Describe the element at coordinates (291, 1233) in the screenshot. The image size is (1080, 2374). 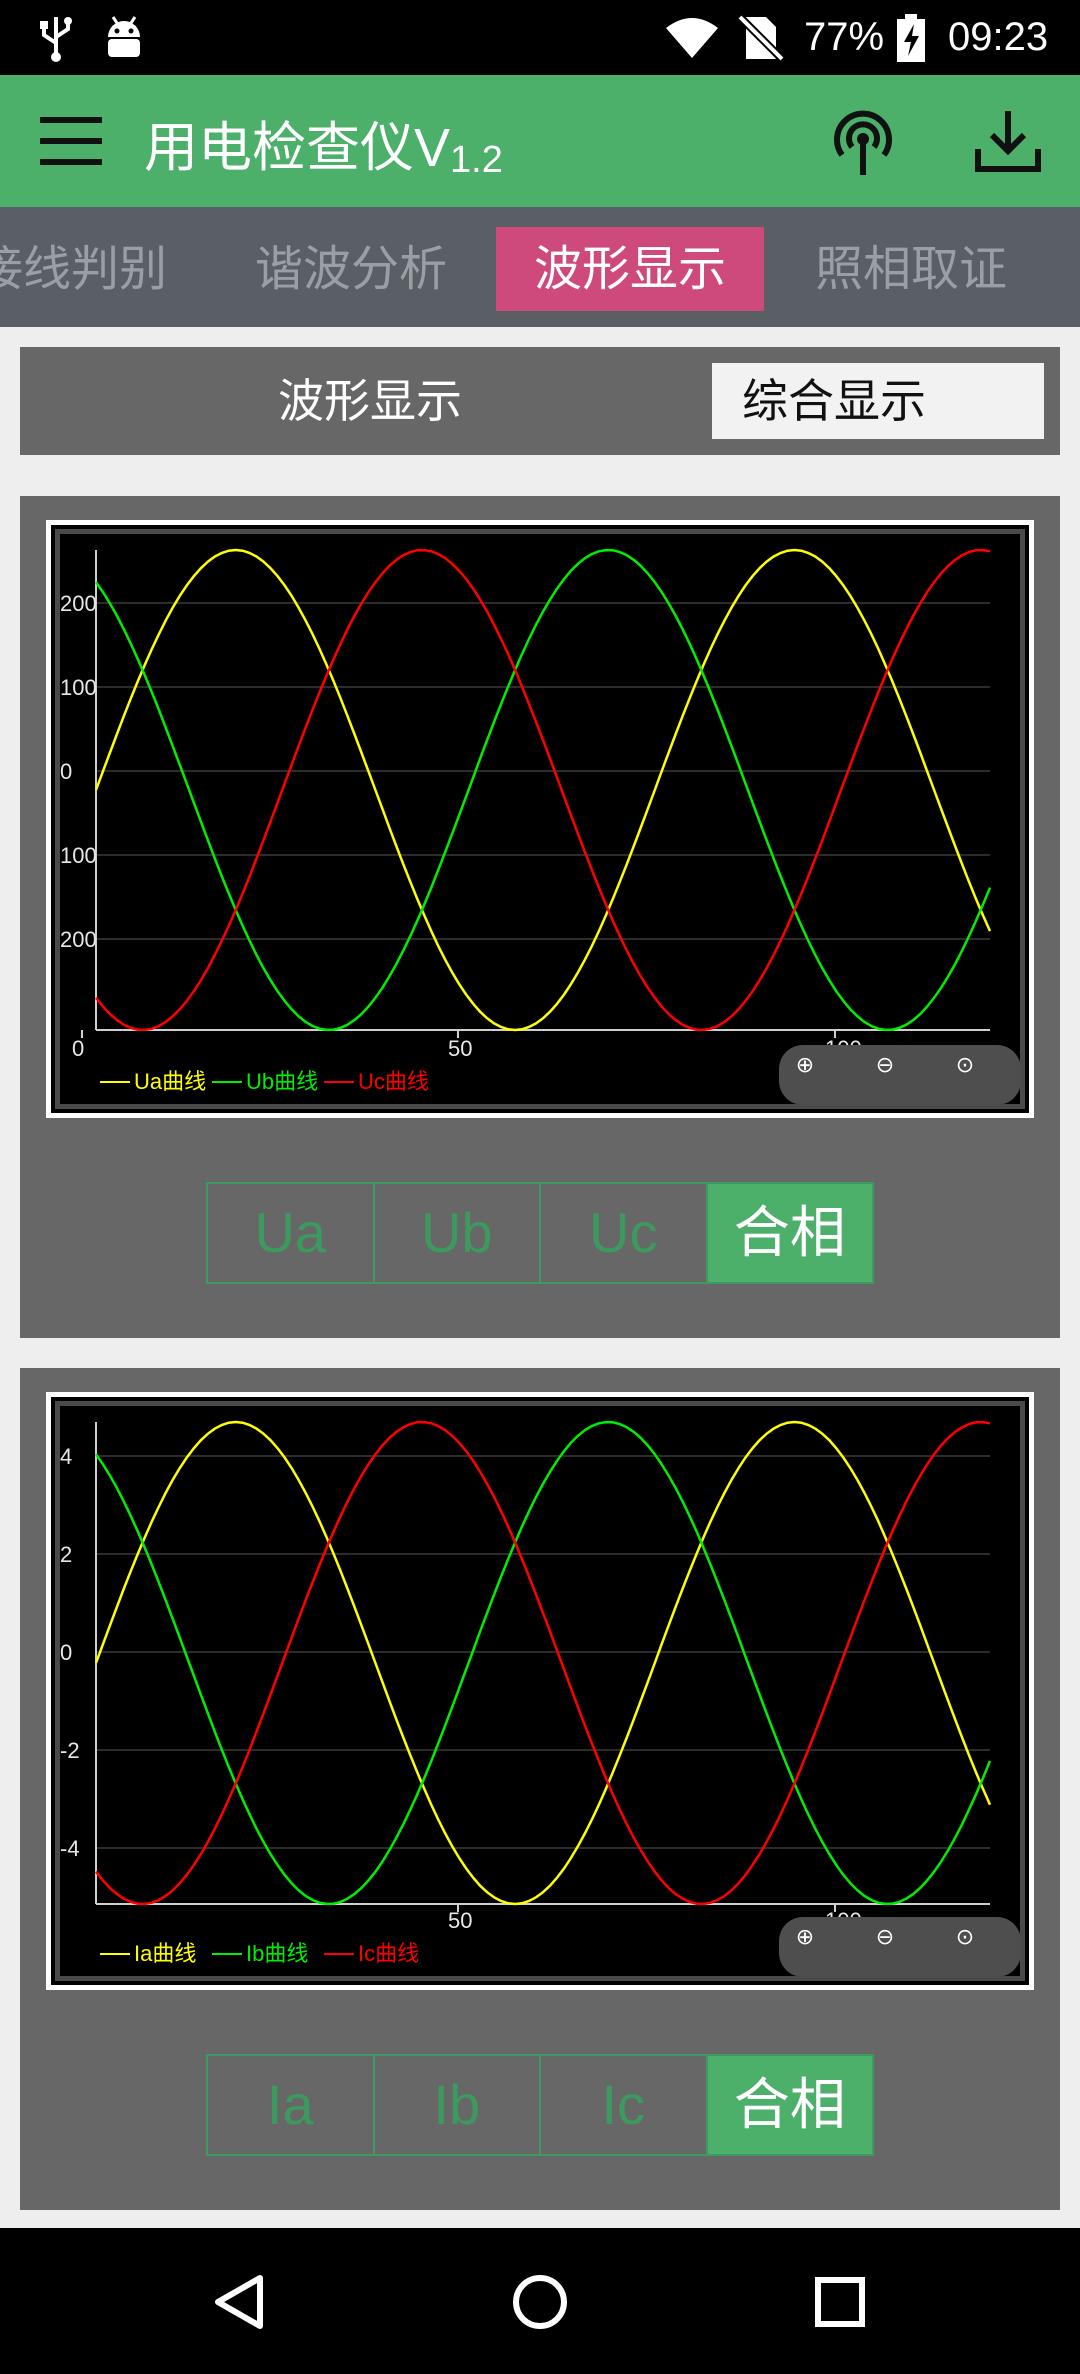
I see `segment-ua: Ua` at that location.